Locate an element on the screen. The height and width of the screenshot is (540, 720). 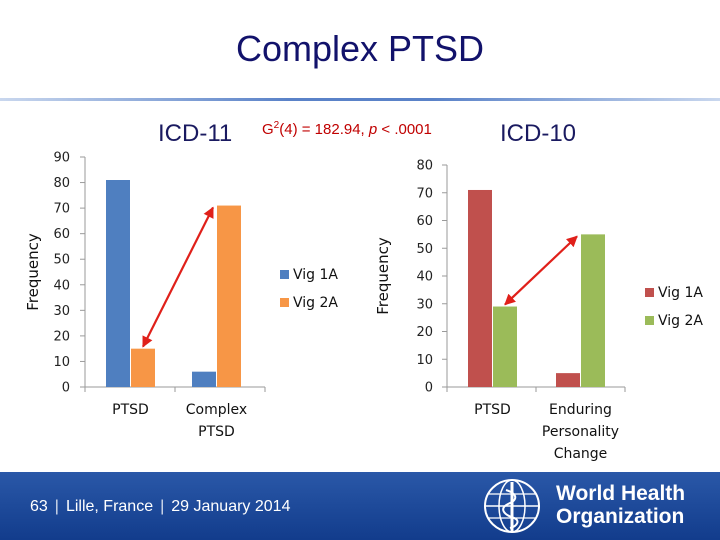
legend-label-left: Vig 1A is located at coordinates (315, 275).